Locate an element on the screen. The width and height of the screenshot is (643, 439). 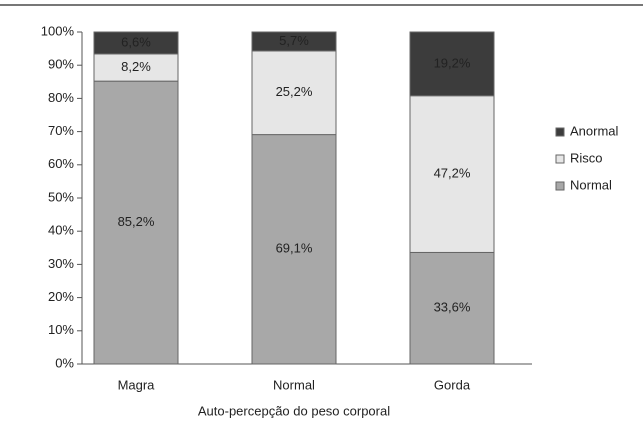
y-tick-label: 20% is located at coordinates (61, 296).